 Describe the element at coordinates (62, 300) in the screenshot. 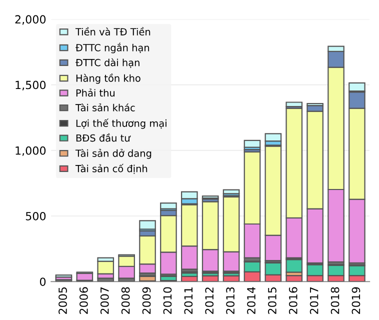

I see `x-tick-label: 2005` at that location.